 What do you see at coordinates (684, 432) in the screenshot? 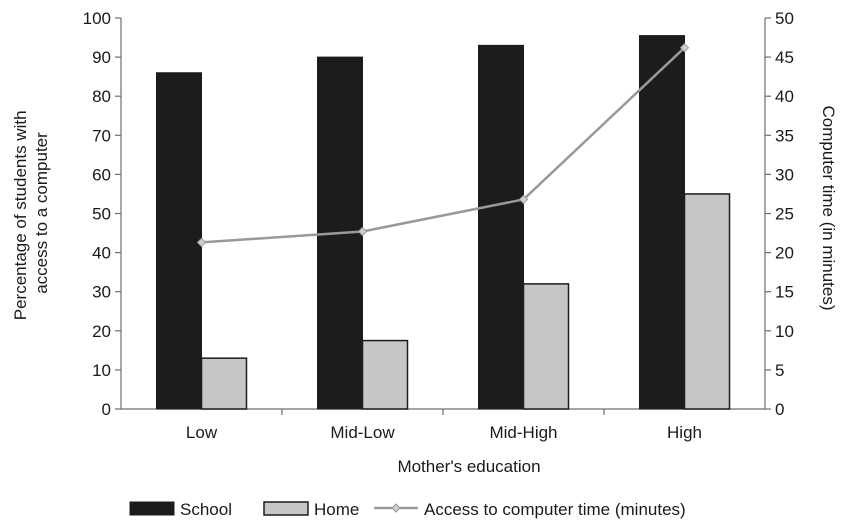
I see `x-category-label: High` at bounding box center [684, 432].